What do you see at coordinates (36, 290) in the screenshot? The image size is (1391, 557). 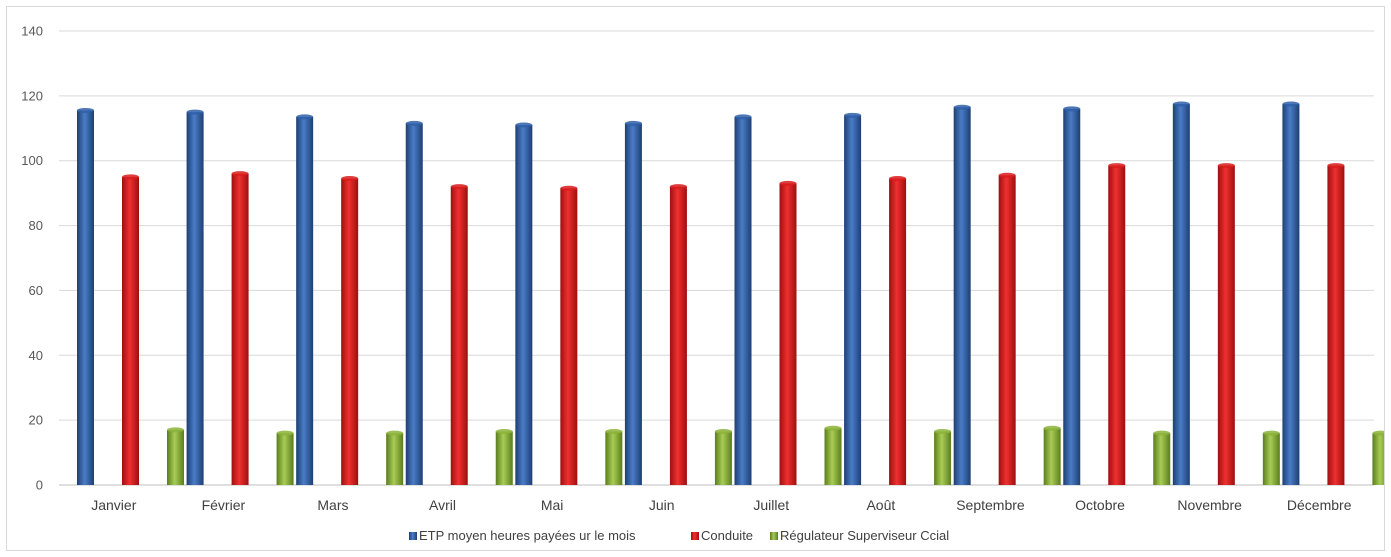 I see `y-tick-label: 60` at bounding box center [36, 290].